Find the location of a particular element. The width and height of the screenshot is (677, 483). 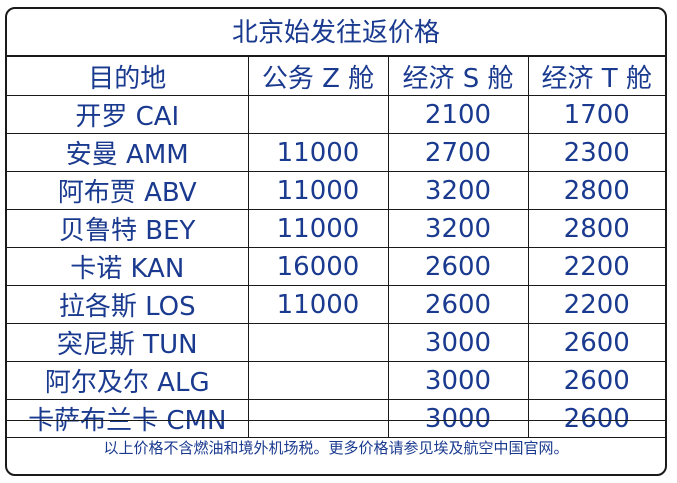

destination-cell: 贝鲁特 BEY is located at coordinates (128, 228).